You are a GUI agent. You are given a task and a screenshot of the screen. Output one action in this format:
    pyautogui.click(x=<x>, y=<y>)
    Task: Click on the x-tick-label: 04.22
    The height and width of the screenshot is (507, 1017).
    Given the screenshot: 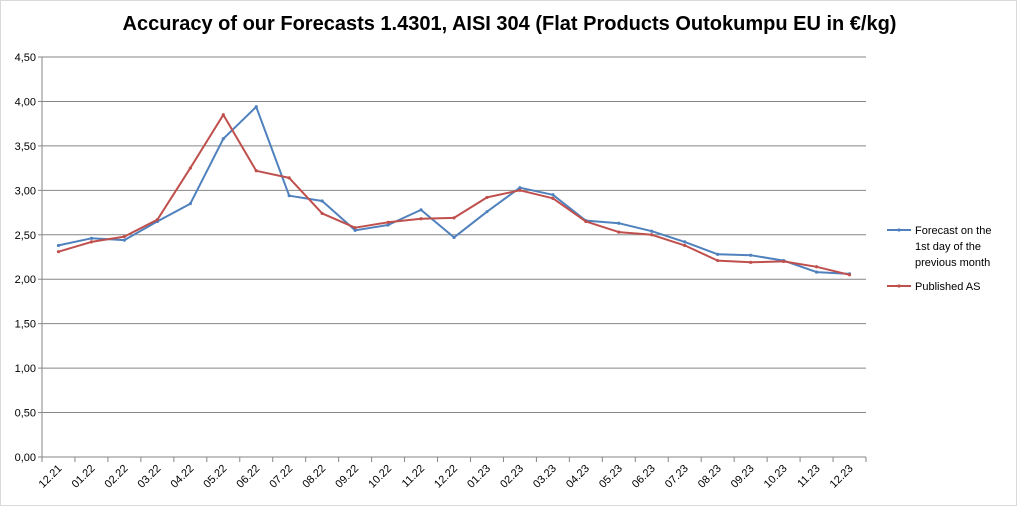 What is the action you would take?
    pyautogui.click(x=182, y=477)
    